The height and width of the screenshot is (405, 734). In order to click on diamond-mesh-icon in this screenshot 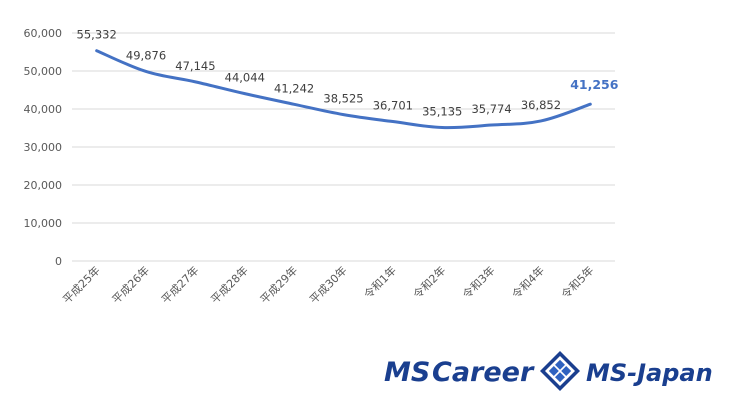, I will do `click(560, 371)`.